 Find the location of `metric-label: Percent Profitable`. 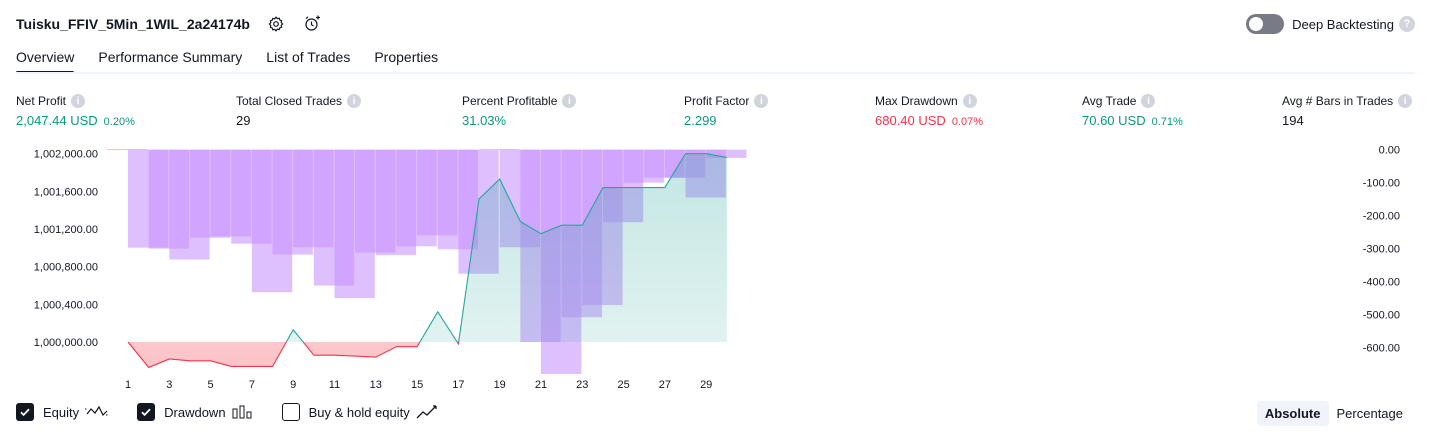

metric-label: Percent Profitable is located at coordinates (510, 101).